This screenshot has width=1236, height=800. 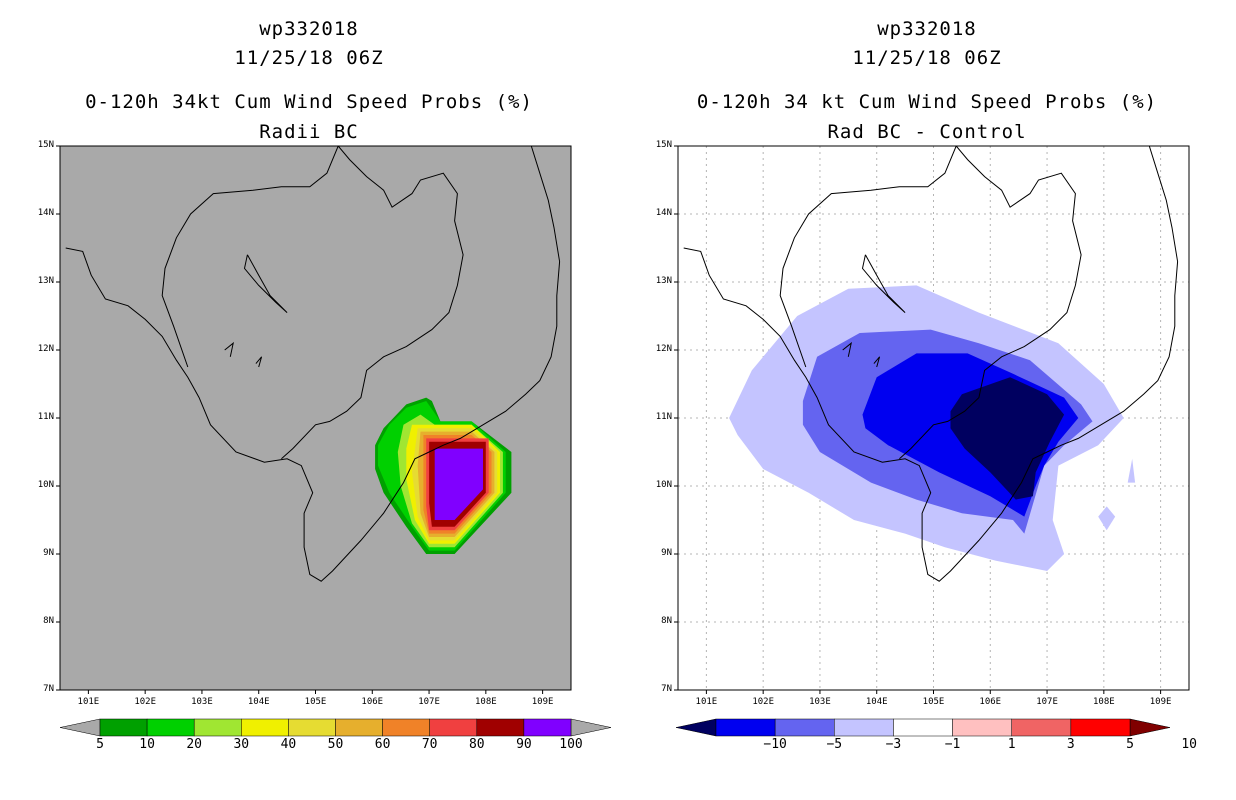 What do you see at coordinates (775, 744) in the screenshot?
I see `colorbar-label: −10` at bounding box center [775, 744].